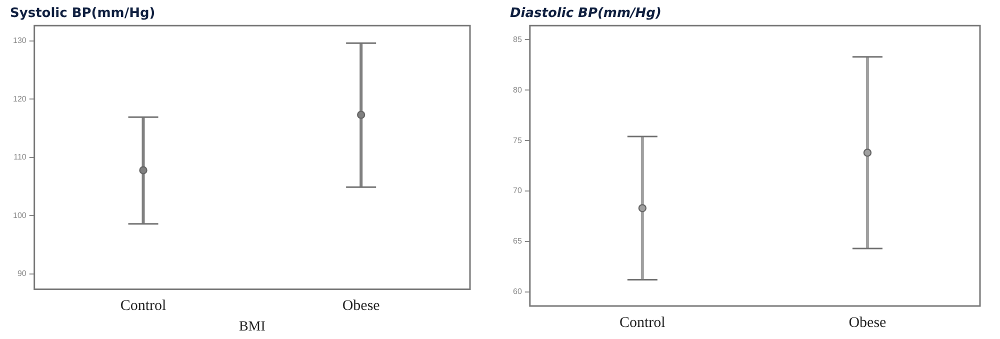 Image resolution: width=1000 pixels, height=339 pixels. I want to click on y-tick-label: 70, so click(517, 191).